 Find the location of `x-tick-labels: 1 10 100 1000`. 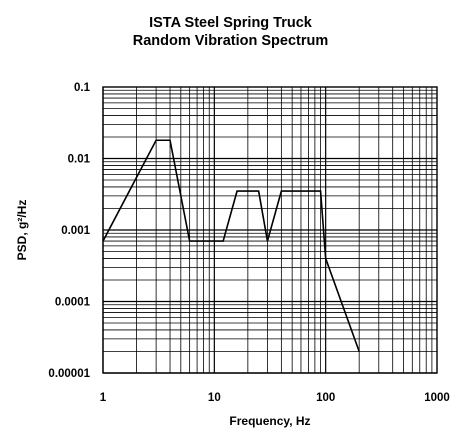

x-tick-labels: 1 10 100 1000 is located at coordinates (275, 398).